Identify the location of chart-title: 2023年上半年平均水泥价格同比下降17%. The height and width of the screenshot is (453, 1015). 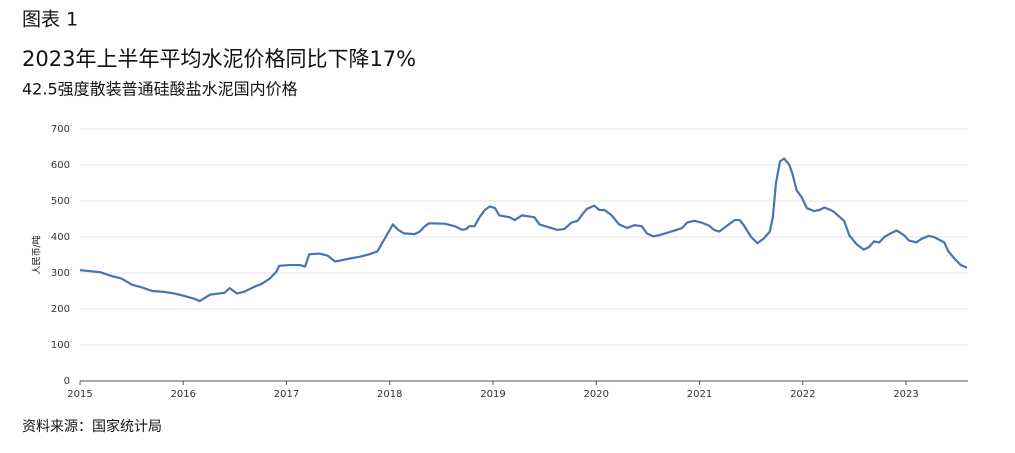
(219, 59).